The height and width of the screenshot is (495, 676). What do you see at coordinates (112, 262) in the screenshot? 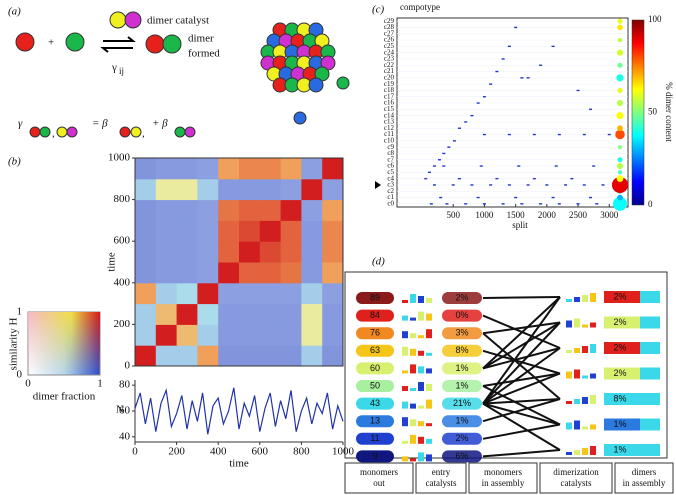
I see `y-axis-label: time` at bounding box center [112, 262].